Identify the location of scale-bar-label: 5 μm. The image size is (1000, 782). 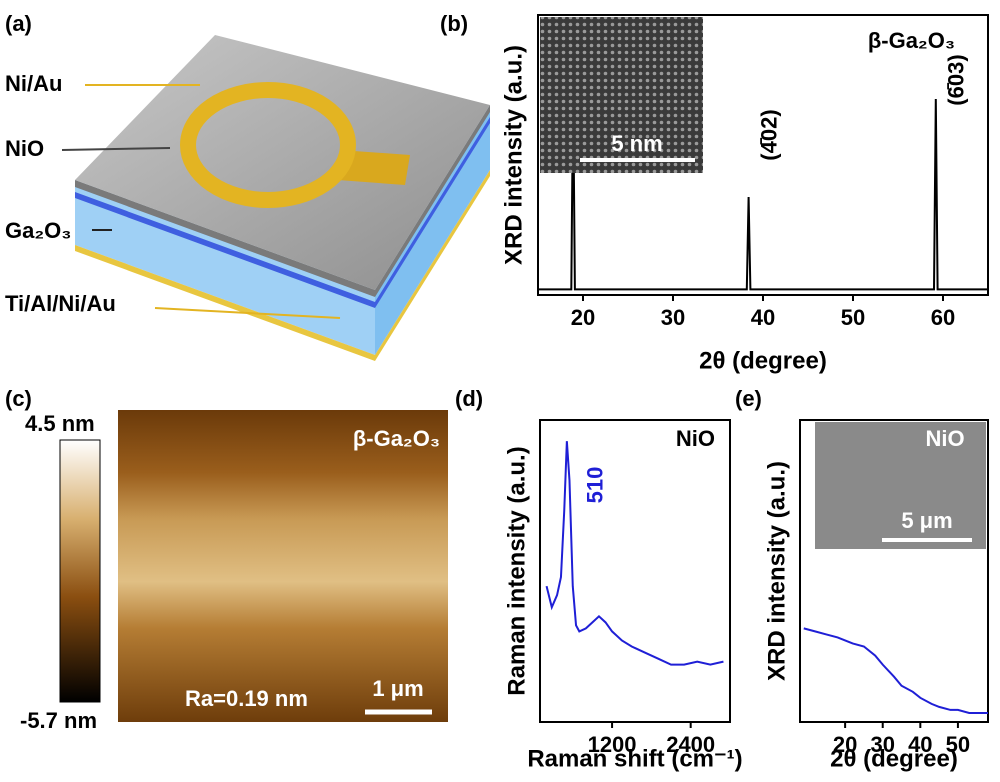
(926, 520).